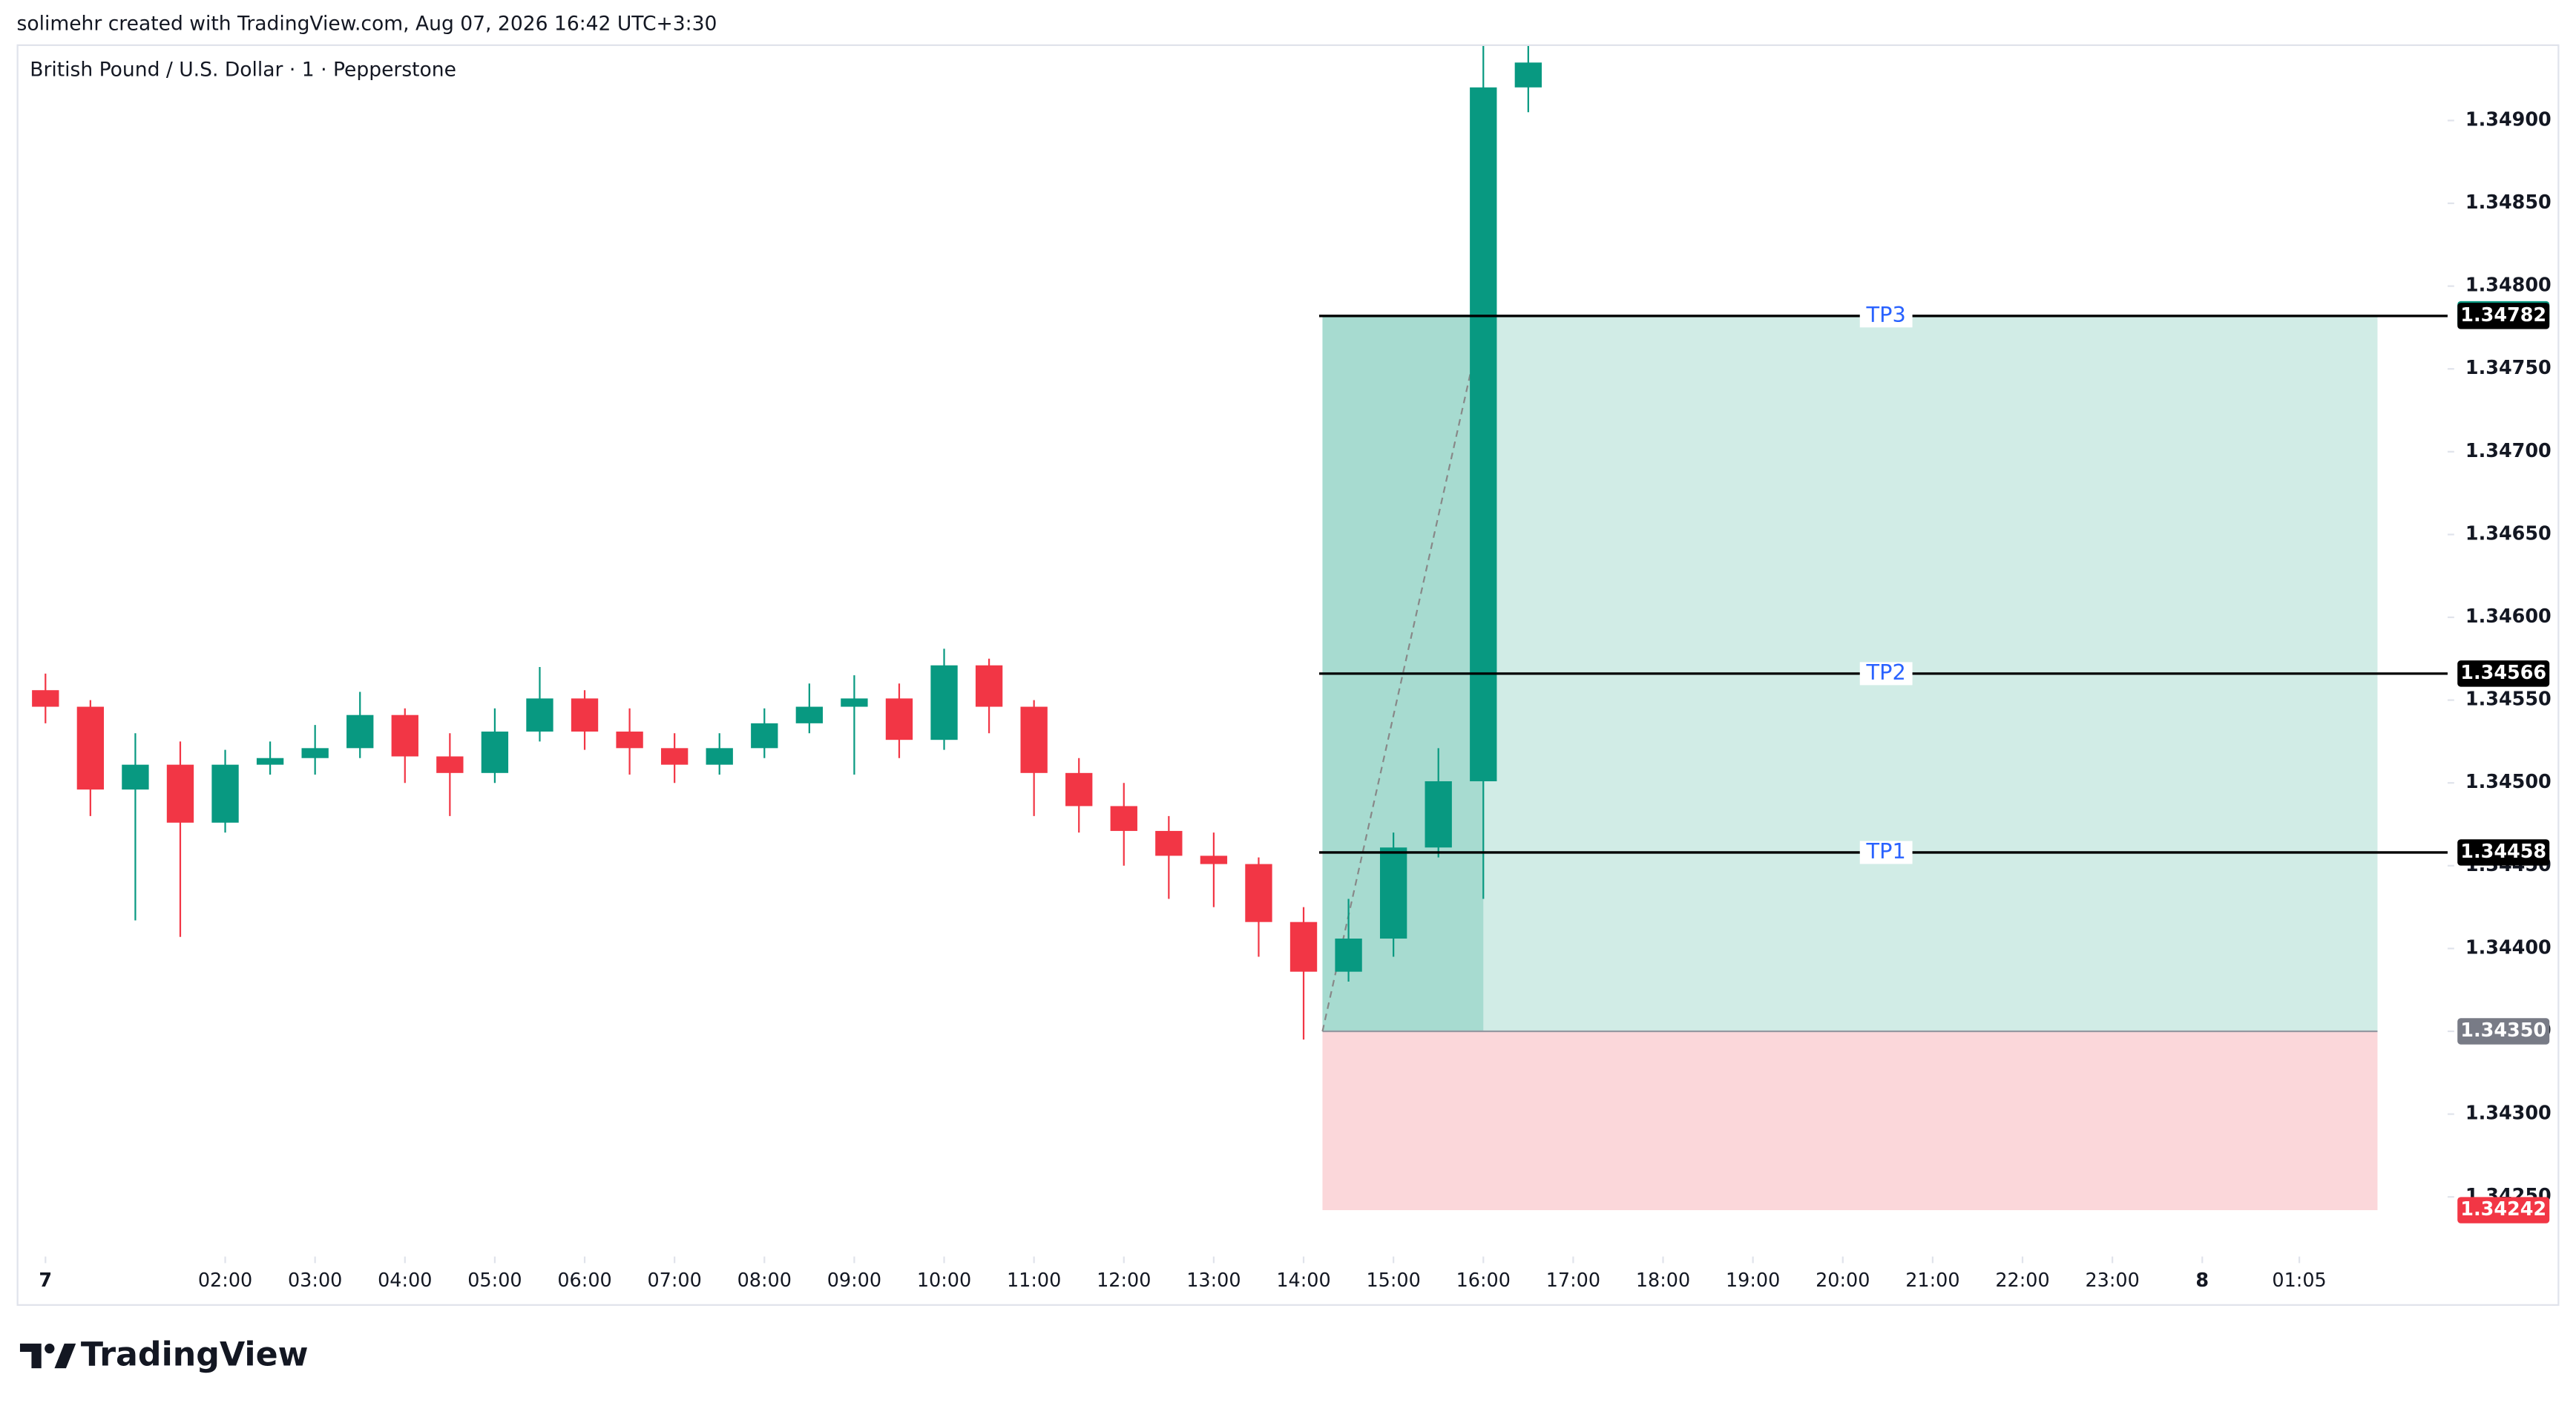  What do you see at coordinates (195, 1355) in the screenshot?
I see `brand: TradingView` at bounding box center [195, 1355].